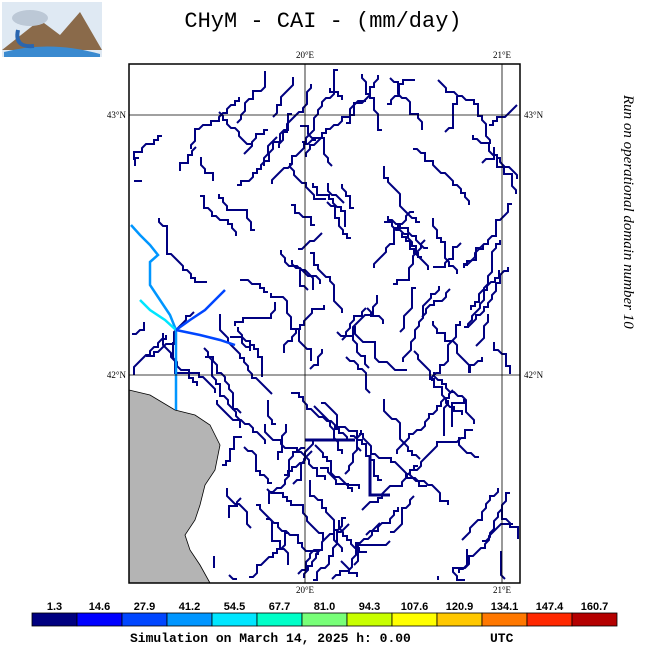  Describe the element at coordinates (369, 607) in the screenshot. I see `colorbar-label: 94.3` at that location.